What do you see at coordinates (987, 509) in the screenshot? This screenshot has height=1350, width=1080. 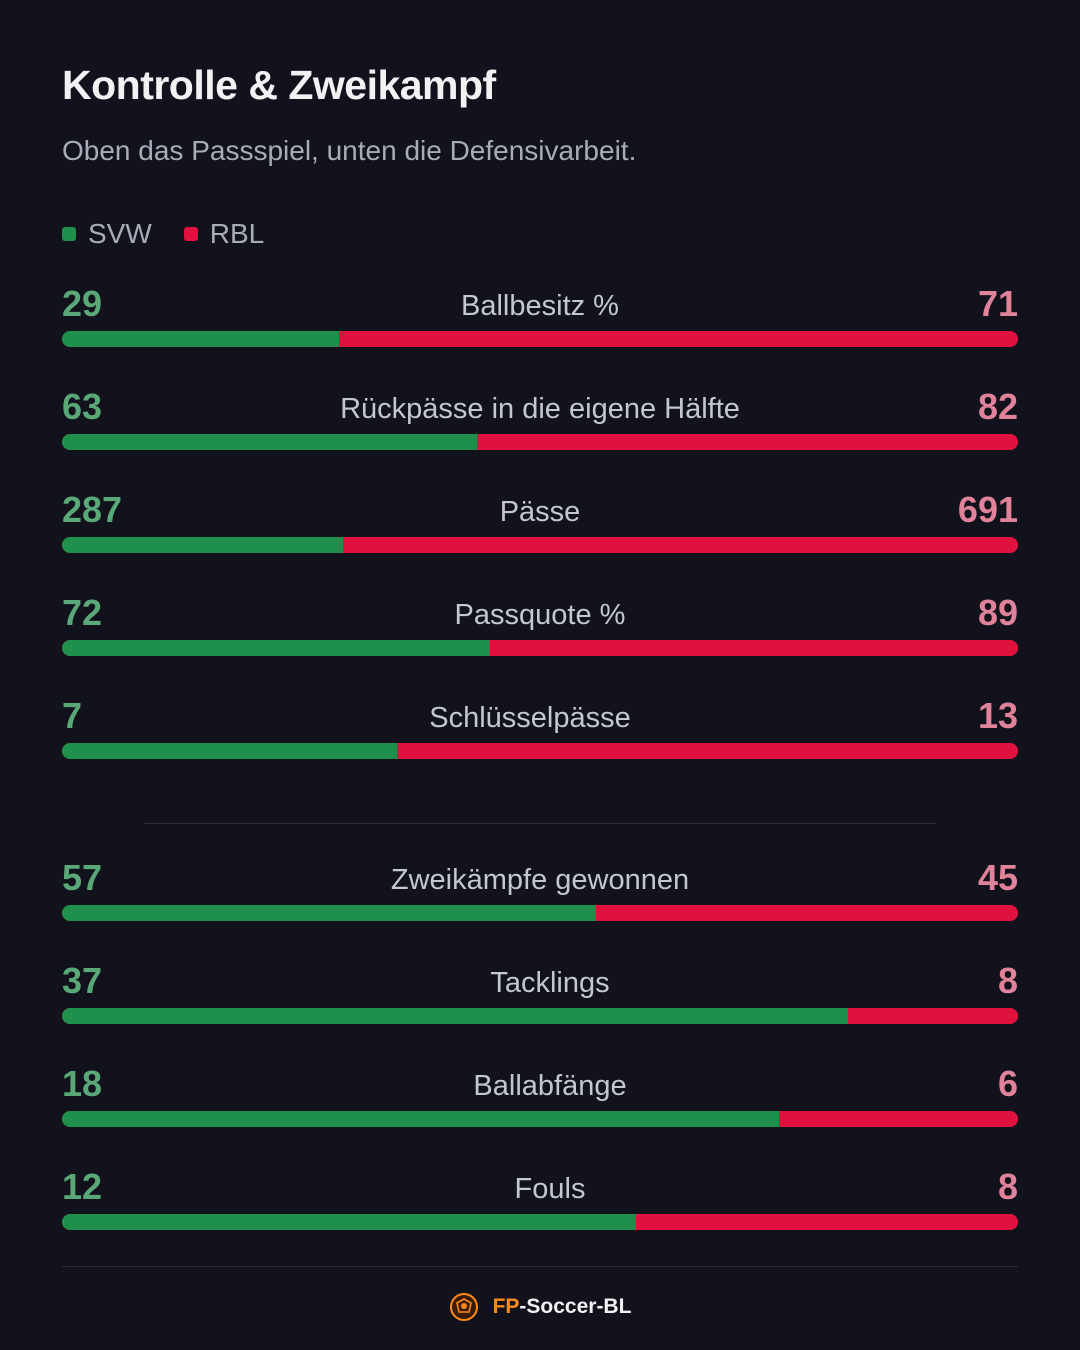 I see `stat-value-away: 691` at bounding box center [987, 509].